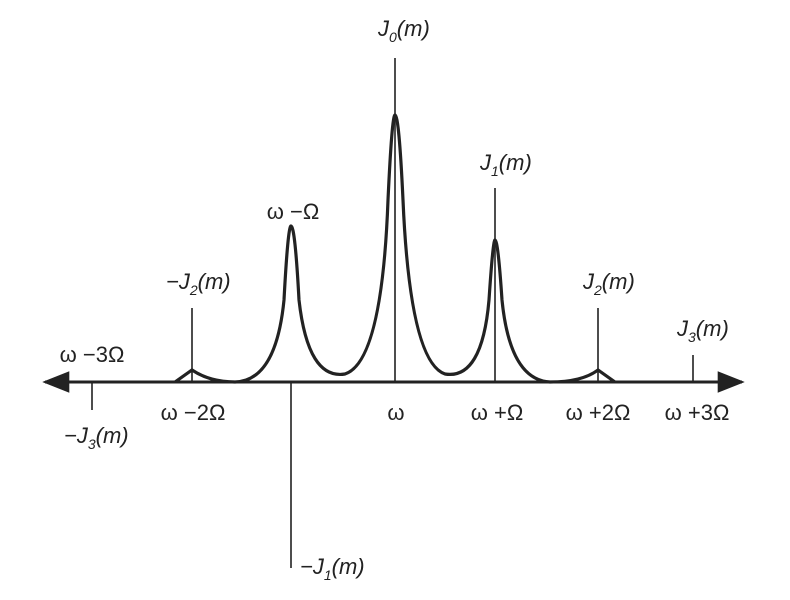 This screenshot has height=600, width=790. I want to click on label-neg-j1: −J1(m), so click(332, 568).